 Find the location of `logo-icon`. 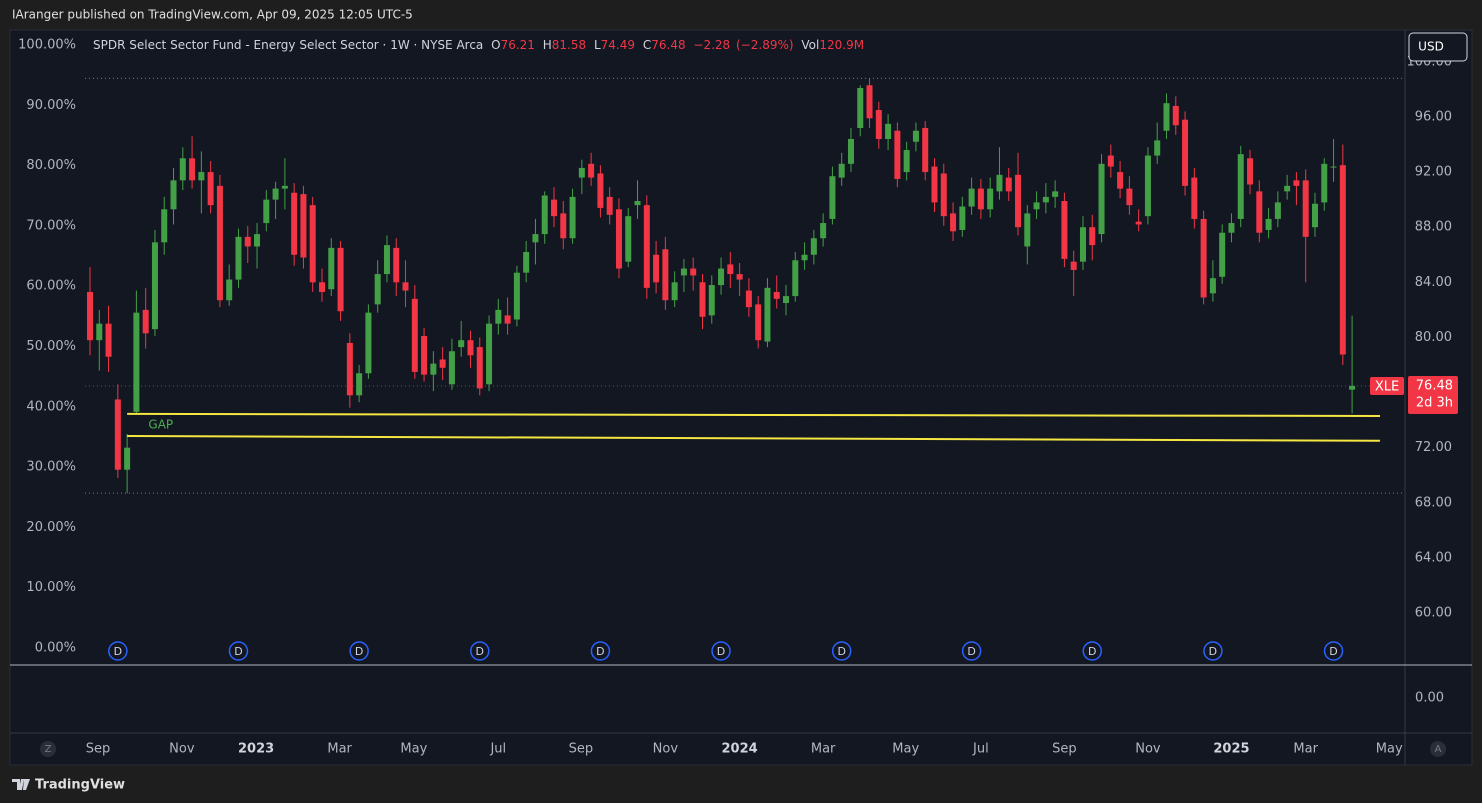

logo-icon is located at coordinates (21, 784).